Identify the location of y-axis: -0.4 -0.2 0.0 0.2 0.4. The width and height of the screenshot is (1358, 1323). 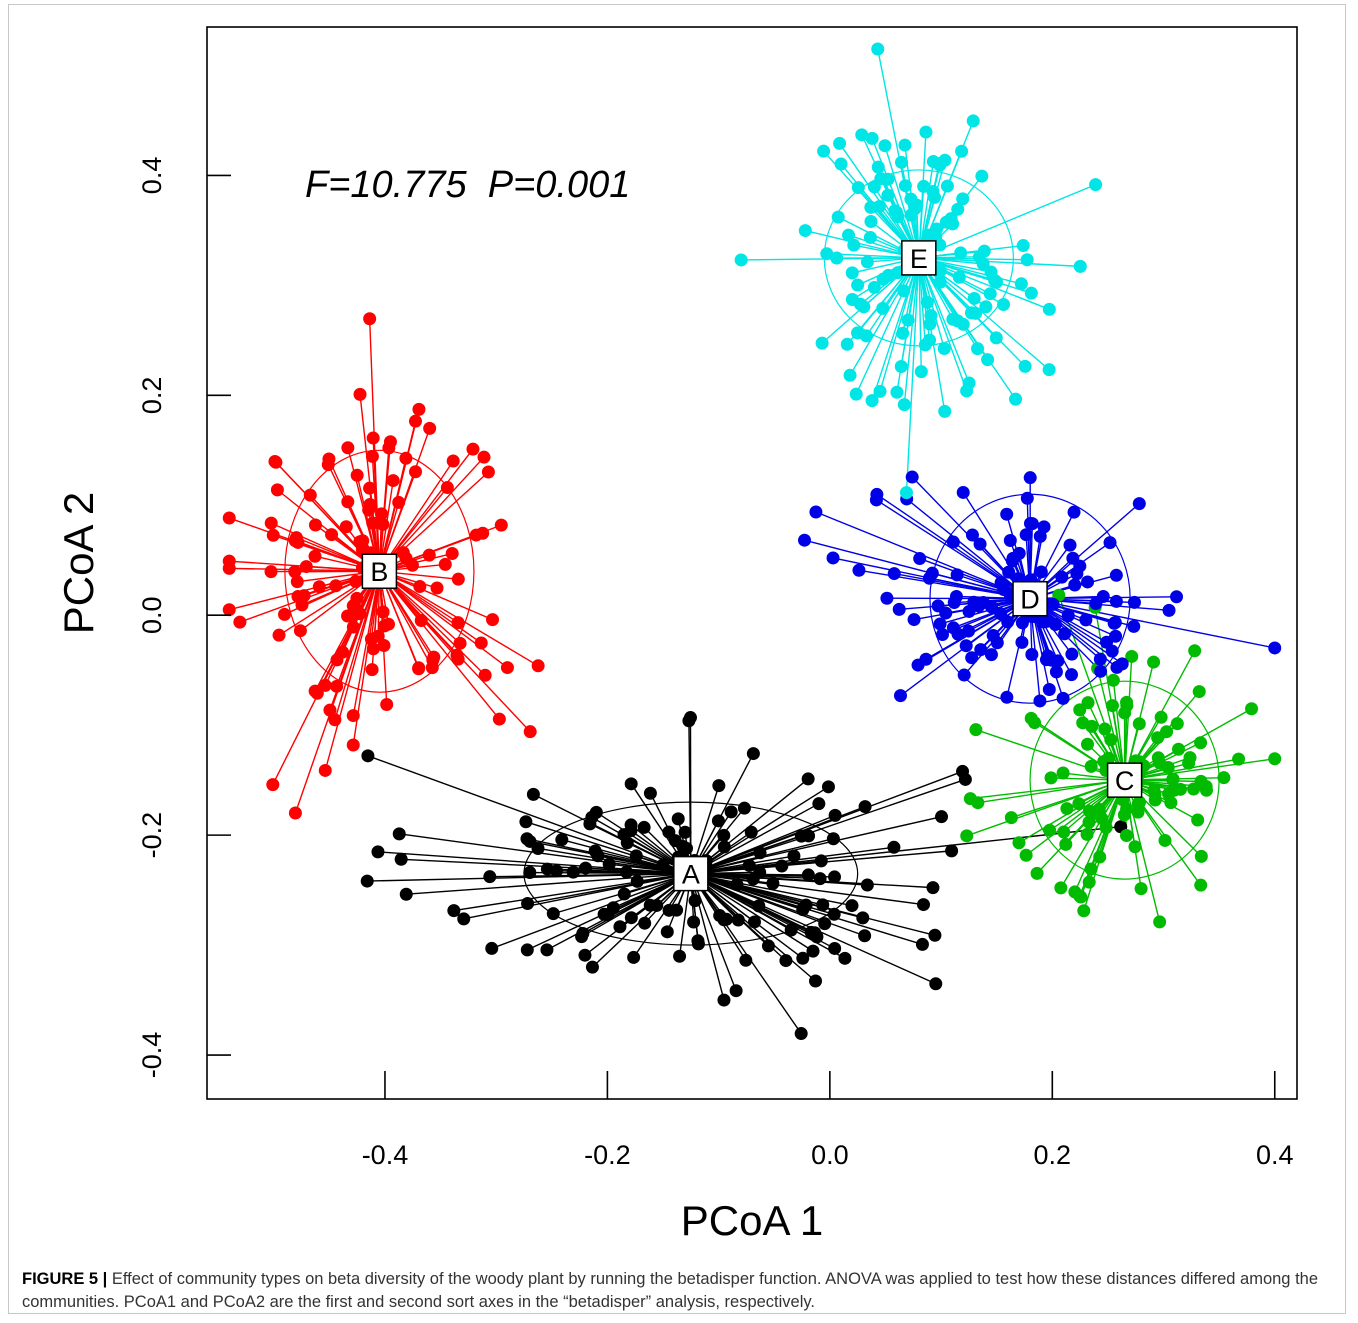
(184, 617).